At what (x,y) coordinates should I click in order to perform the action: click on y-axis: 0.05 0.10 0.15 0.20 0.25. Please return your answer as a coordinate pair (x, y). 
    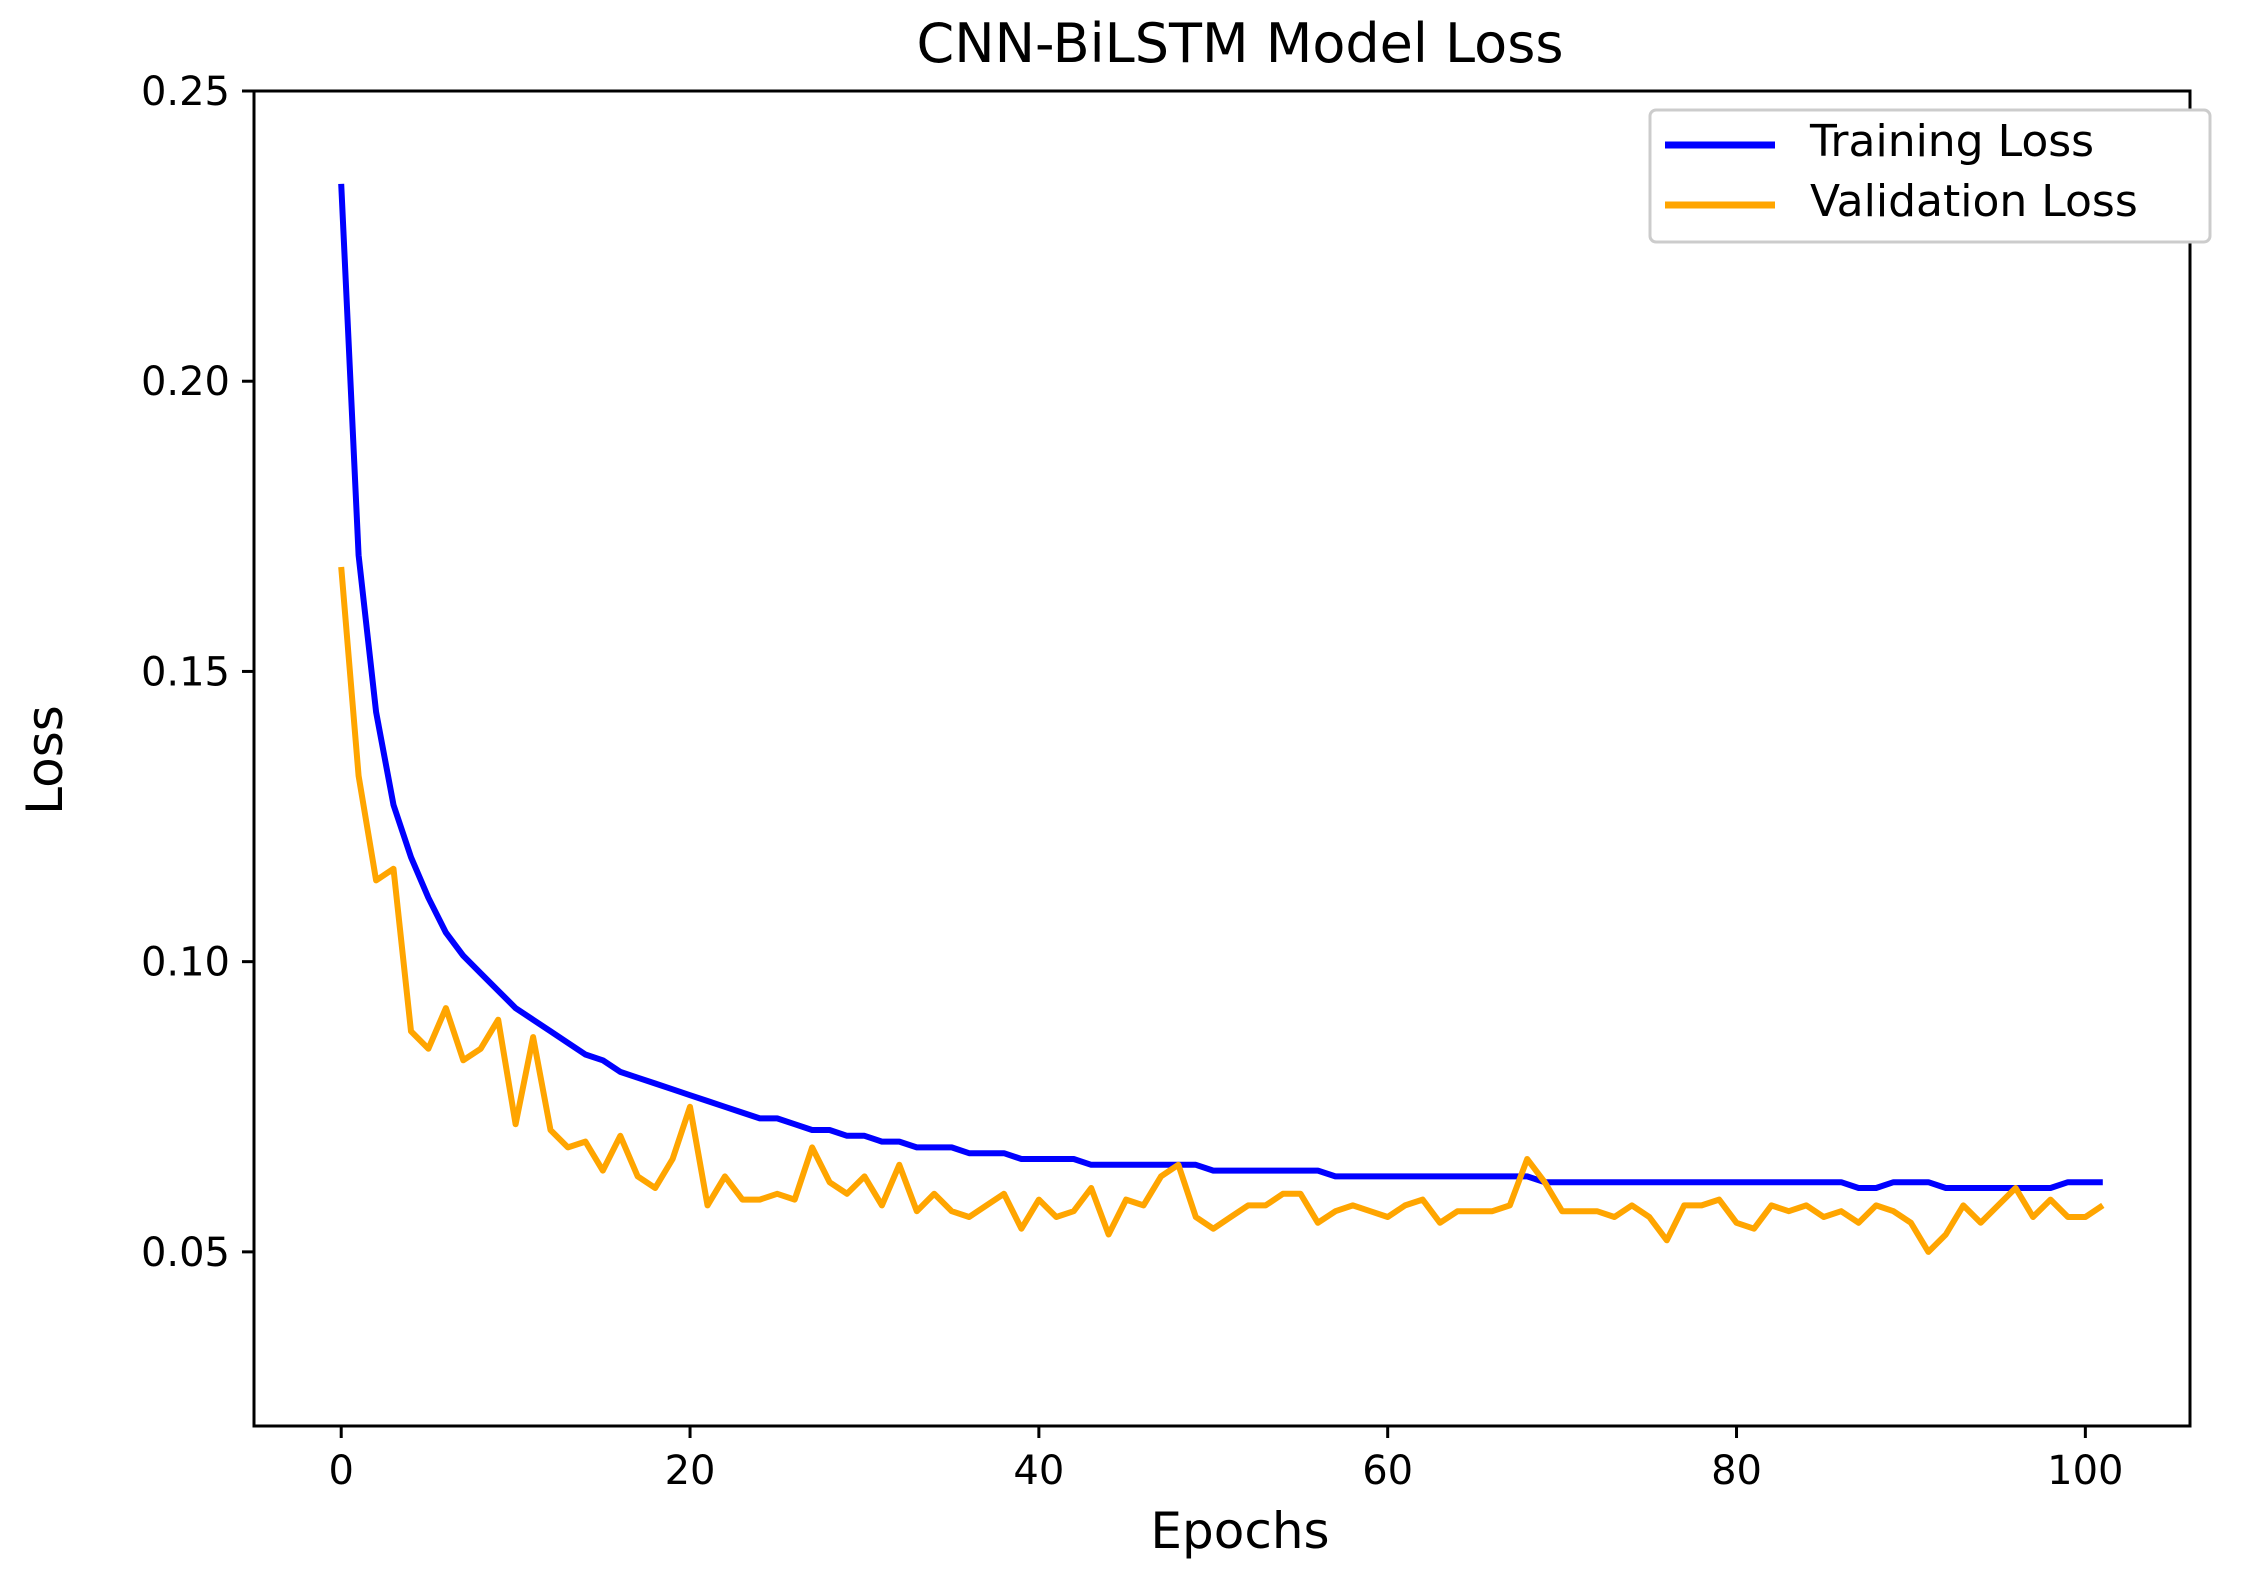
    Looking at the image, I should click on (197, 672).